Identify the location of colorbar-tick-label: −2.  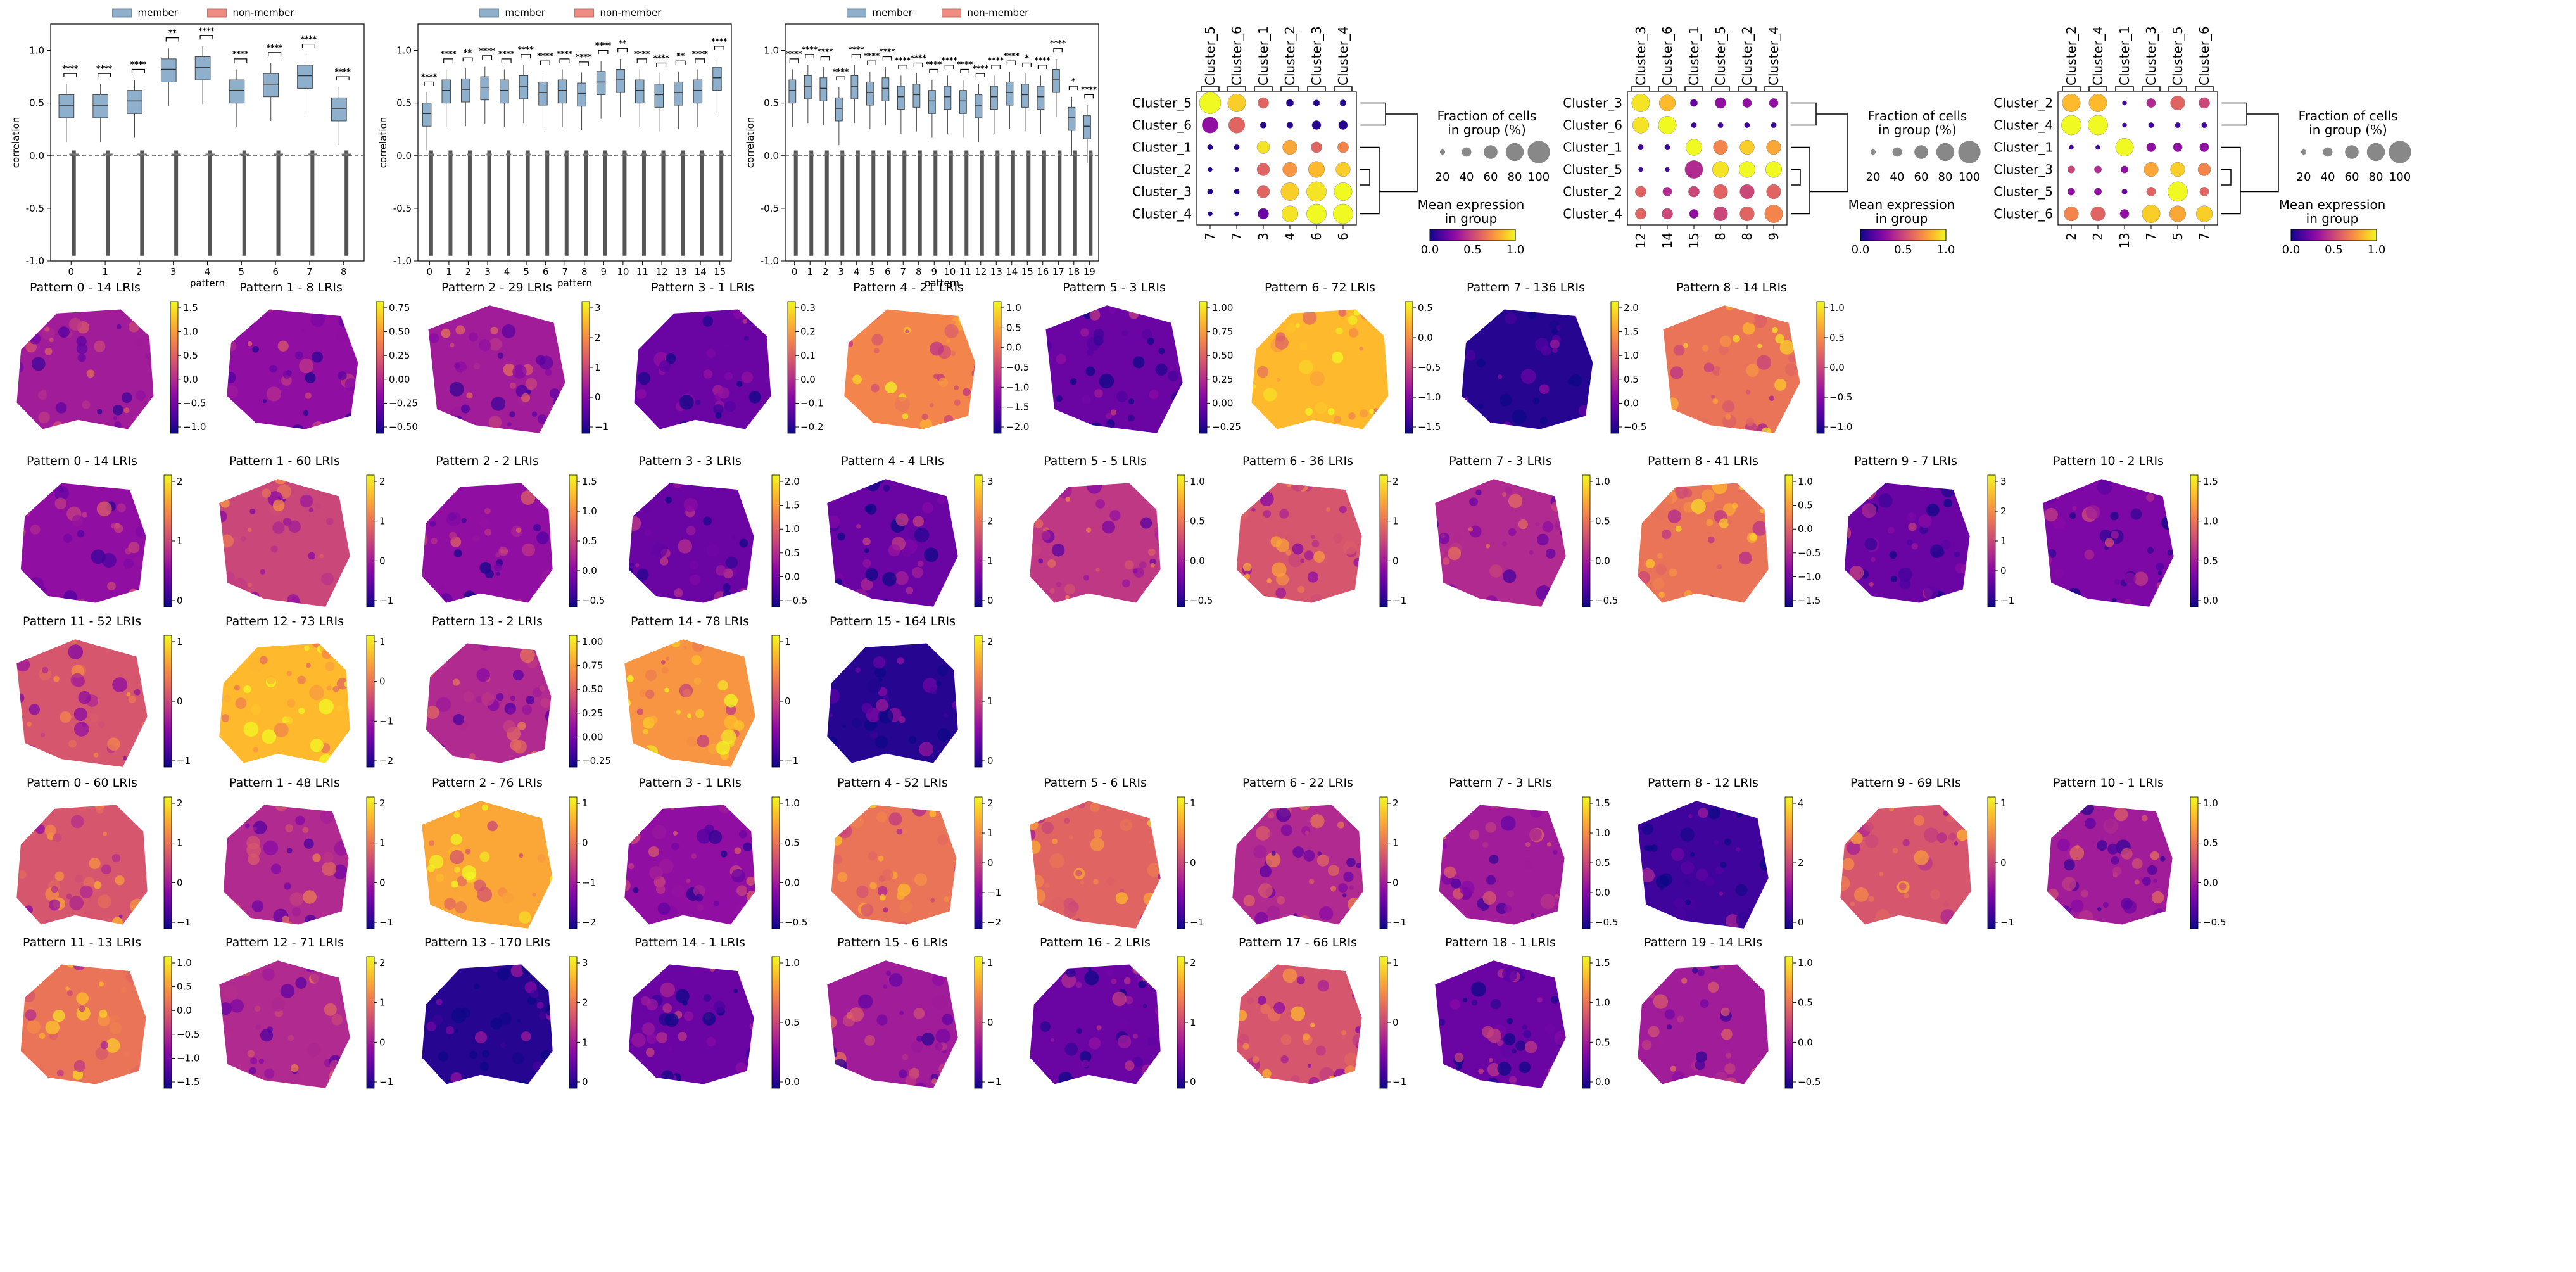
(589, 923).